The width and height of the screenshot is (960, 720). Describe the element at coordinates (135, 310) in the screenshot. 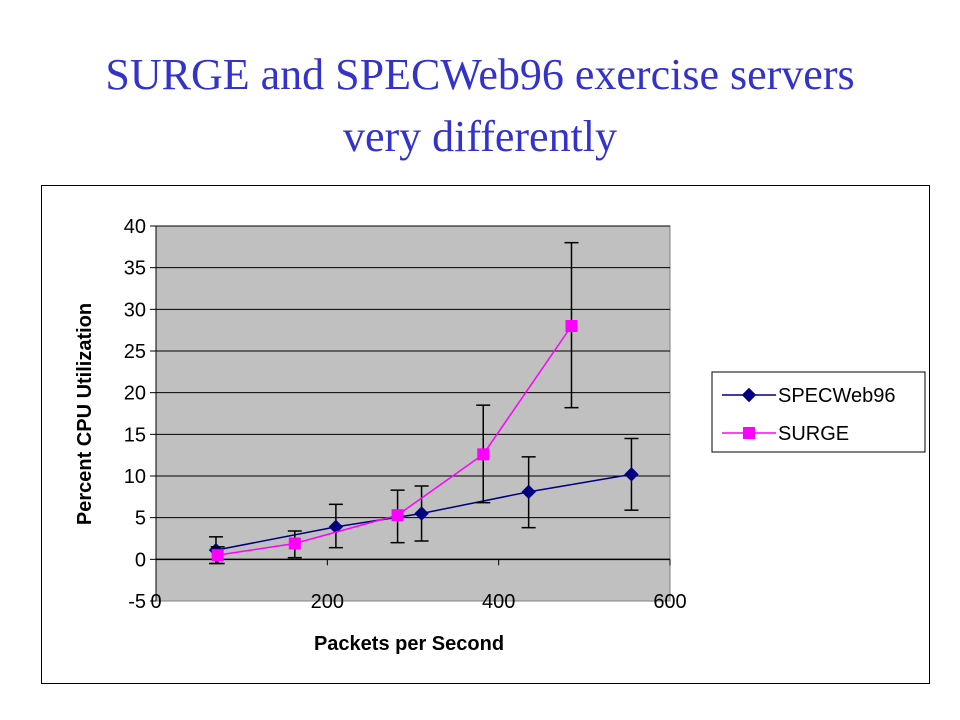

I see `y-tick-label: 30` at that location.